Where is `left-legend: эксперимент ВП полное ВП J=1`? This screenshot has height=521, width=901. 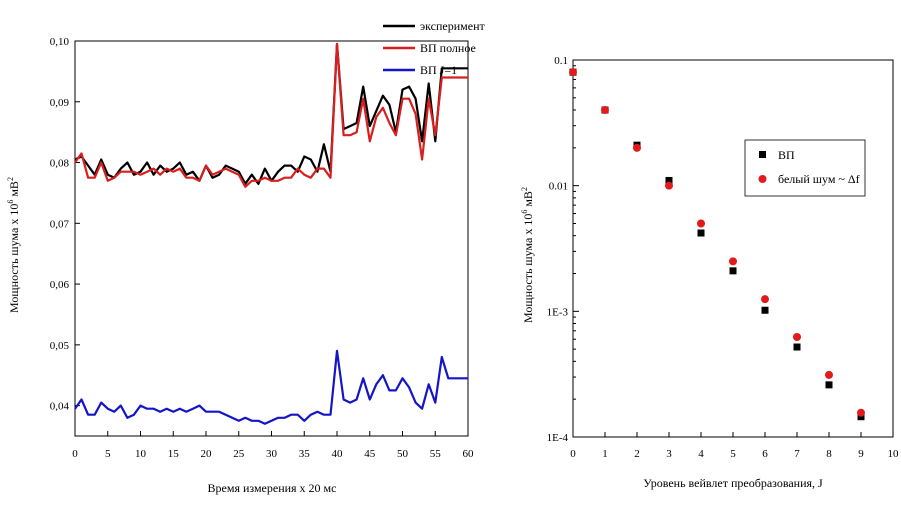 left-legend: эксперимент ВП полное ВП J=1 is located at coordinates (434, 48).